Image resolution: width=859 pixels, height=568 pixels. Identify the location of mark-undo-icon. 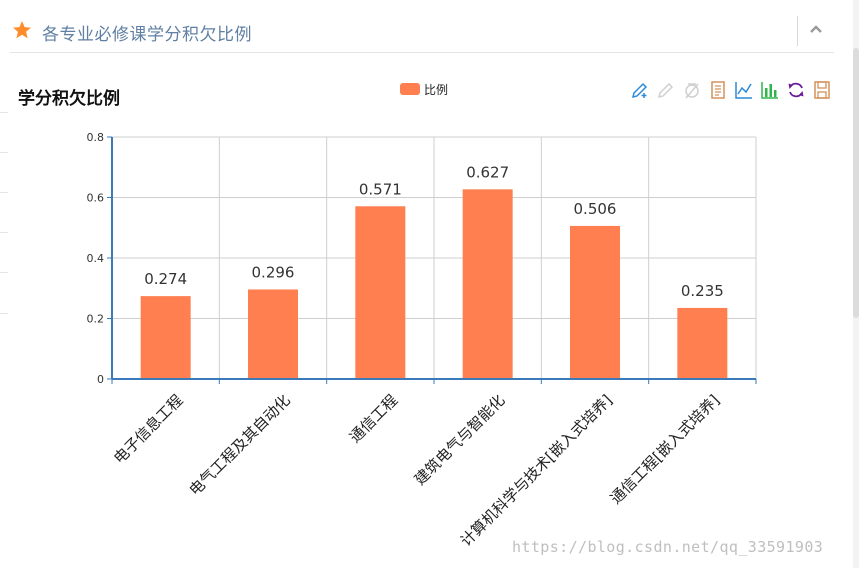
(666, 90).